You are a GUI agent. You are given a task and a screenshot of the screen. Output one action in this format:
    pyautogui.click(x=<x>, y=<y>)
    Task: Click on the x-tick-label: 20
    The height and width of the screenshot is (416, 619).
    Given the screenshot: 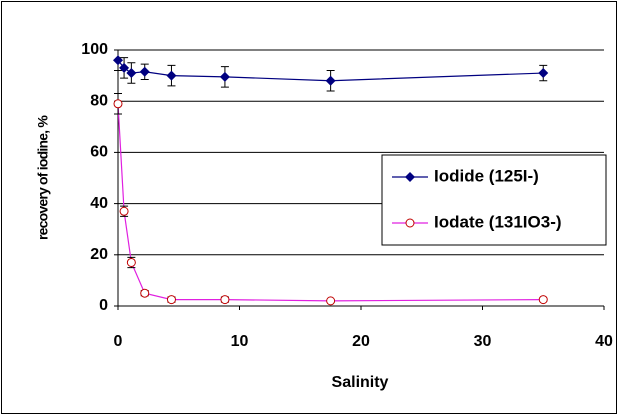 What is the action you would take?
    pyautogui.click(x=361, y=341)
    